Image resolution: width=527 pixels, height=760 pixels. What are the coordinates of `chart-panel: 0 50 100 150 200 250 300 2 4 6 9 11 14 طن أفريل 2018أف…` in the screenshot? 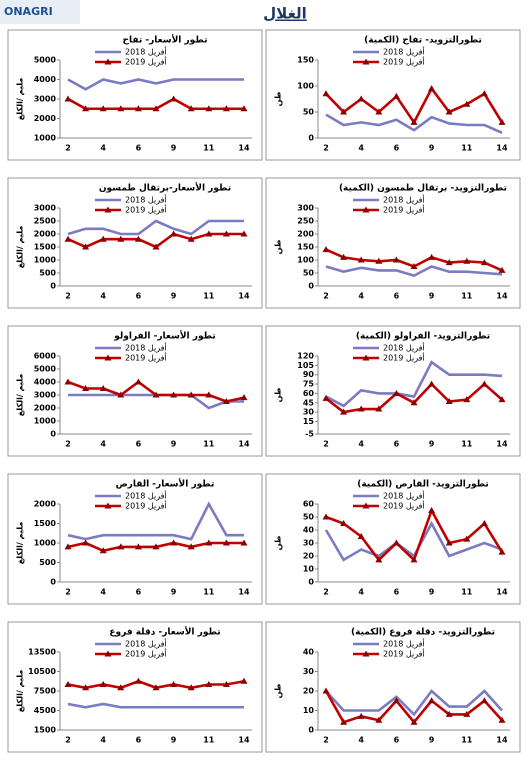 It's located at (393, 243).